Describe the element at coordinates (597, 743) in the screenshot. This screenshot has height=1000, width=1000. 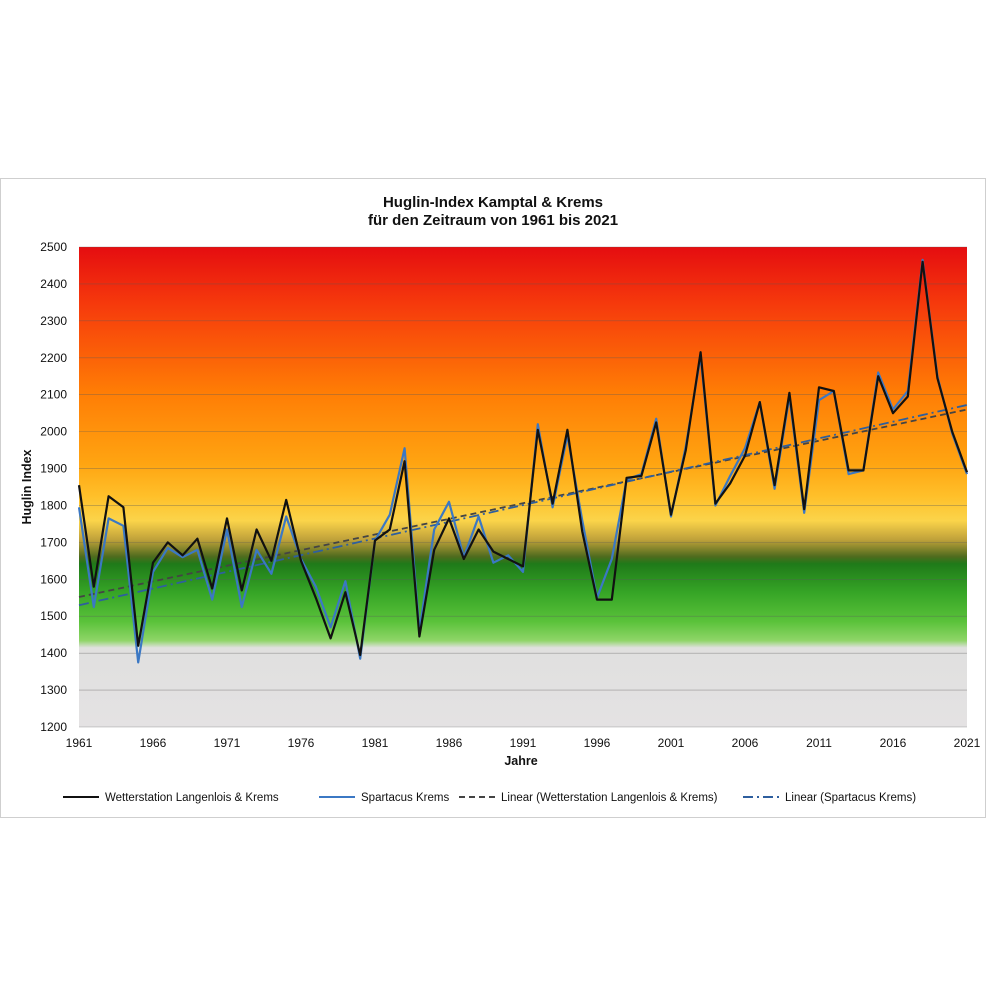
I see `x-tick-label: 1996` at that location.